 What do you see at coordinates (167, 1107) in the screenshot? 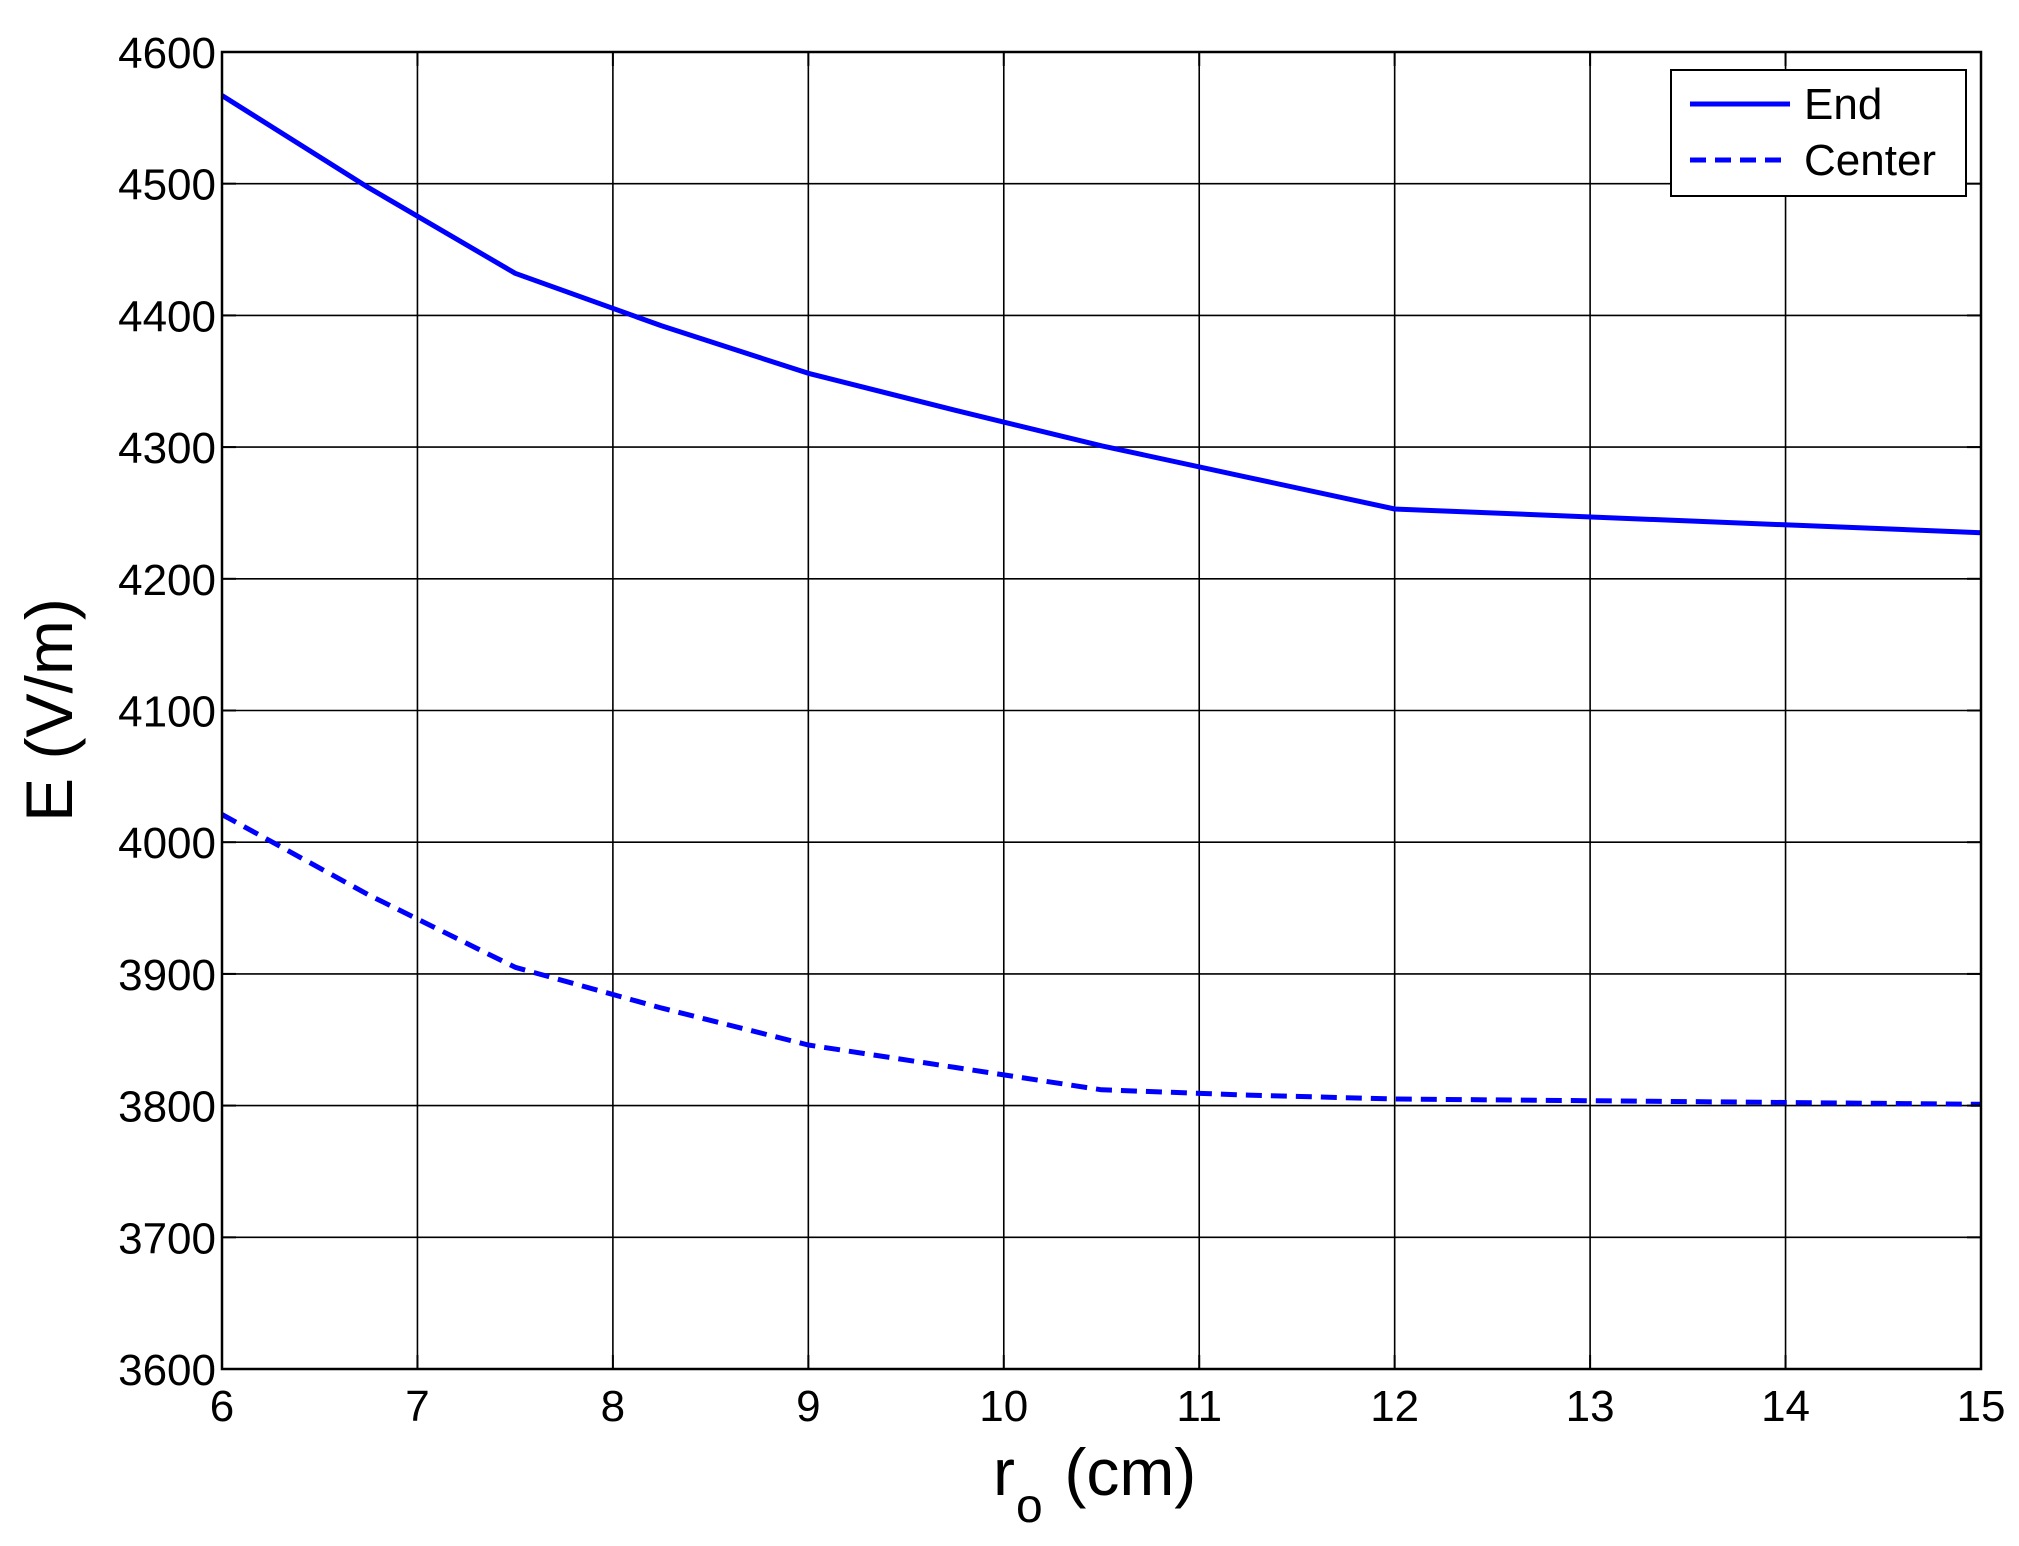
I see `y-tick-label: 3800` at bounding box center [167, 1107].